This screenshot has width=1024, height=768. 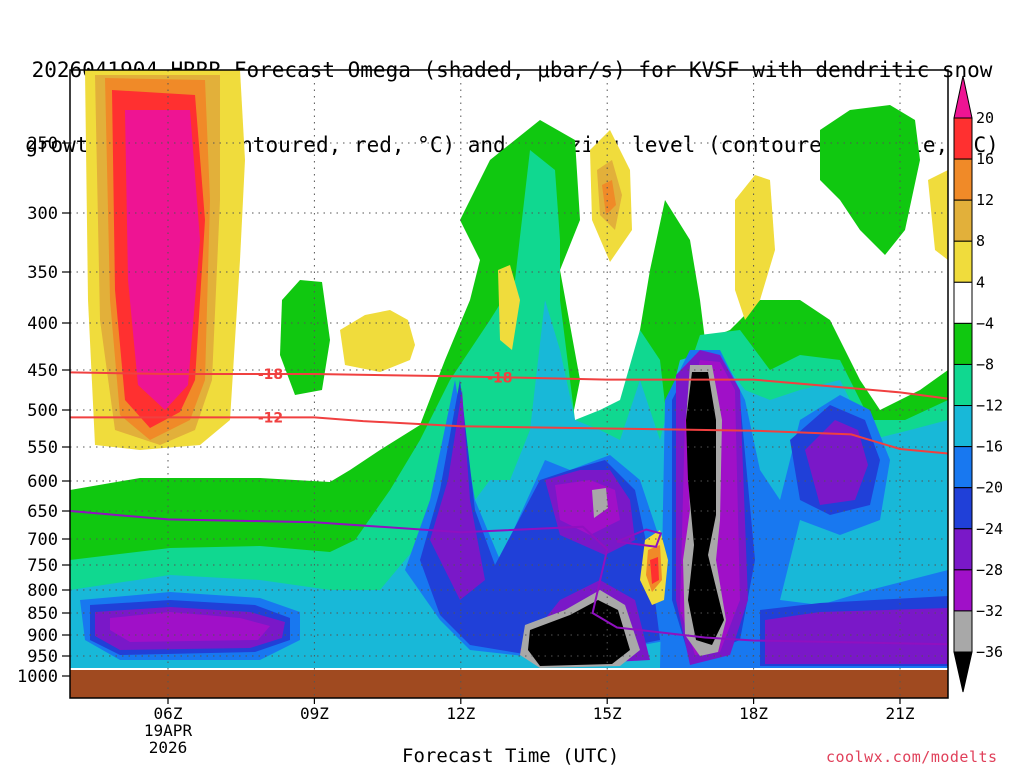 I want to click on surface-band, so click(x=509, y=684).